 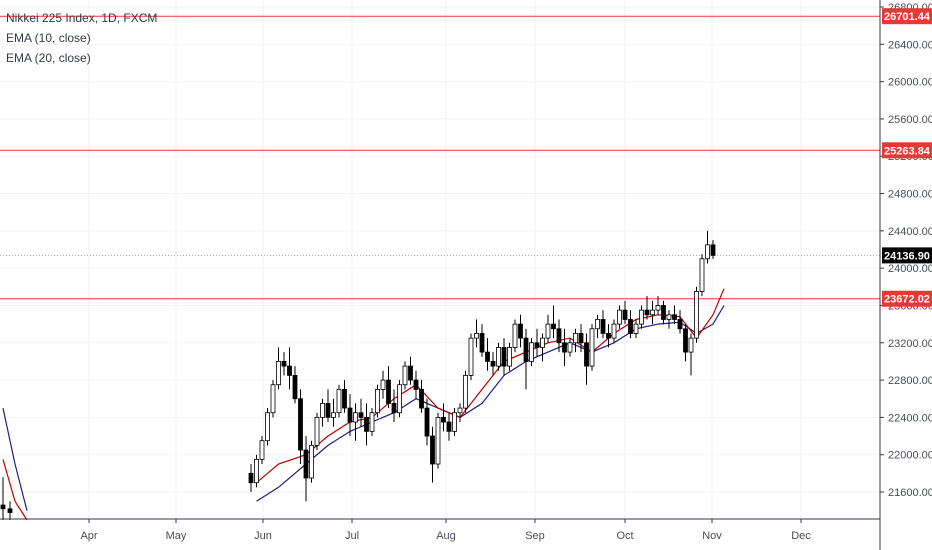 I want to click on time-tick-label: Jun, so click(x=263, y=536).